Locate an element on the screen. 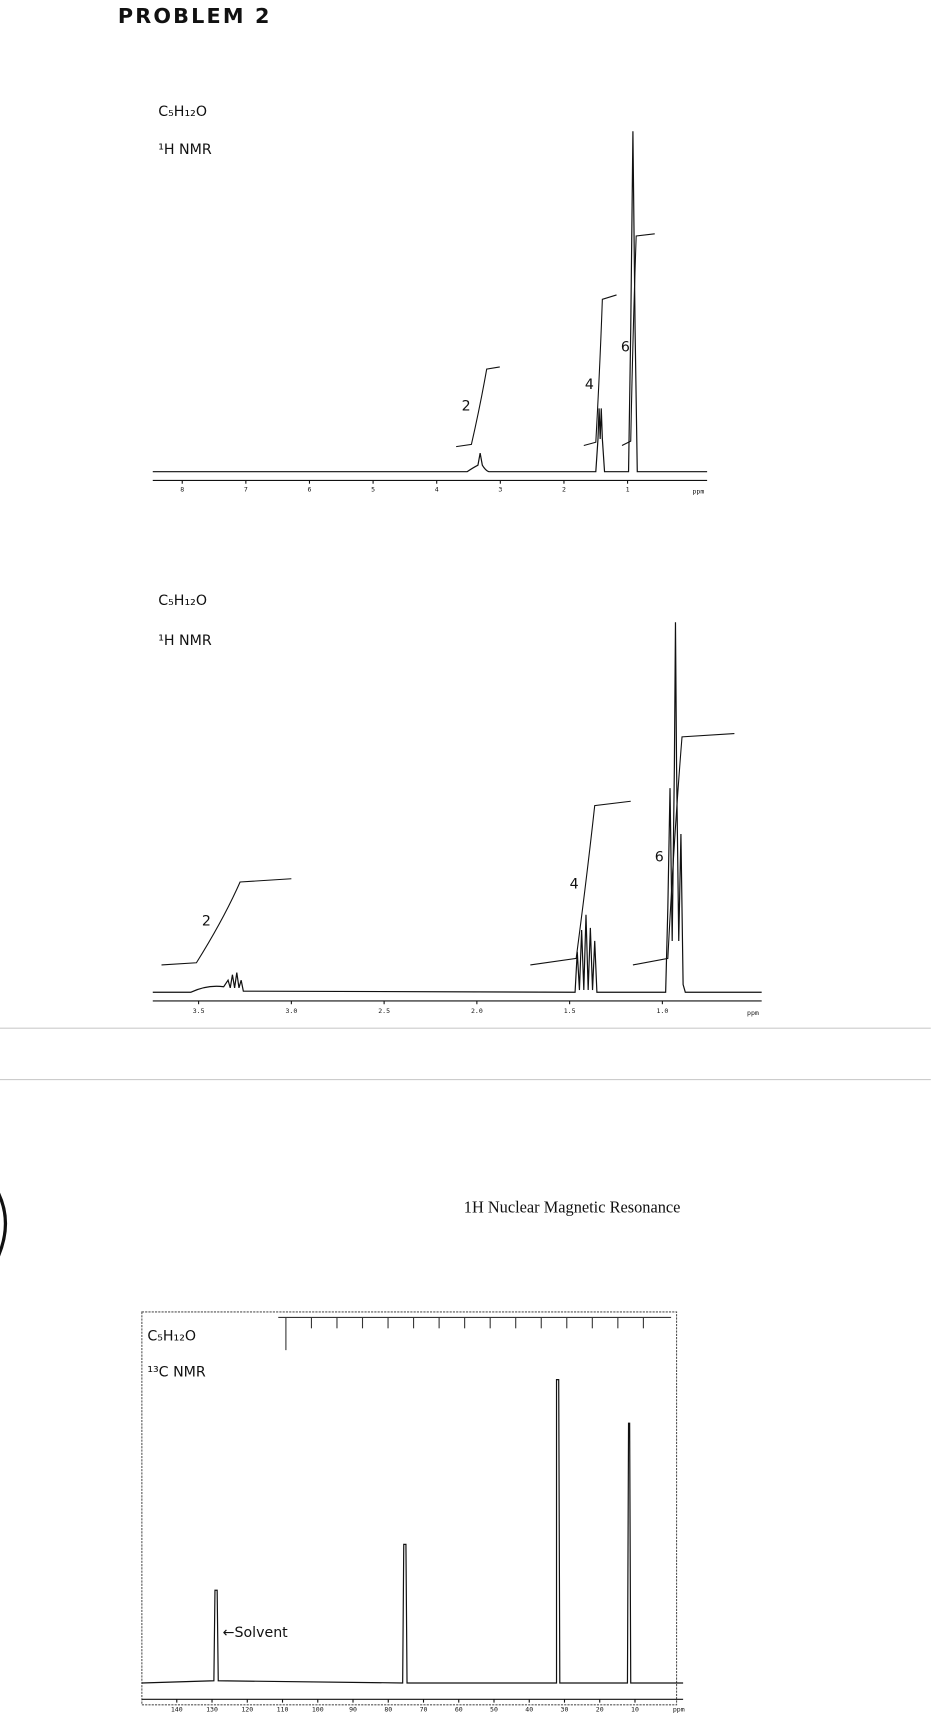  axis-tick-label: 3 is located at coordinates (500, 489).